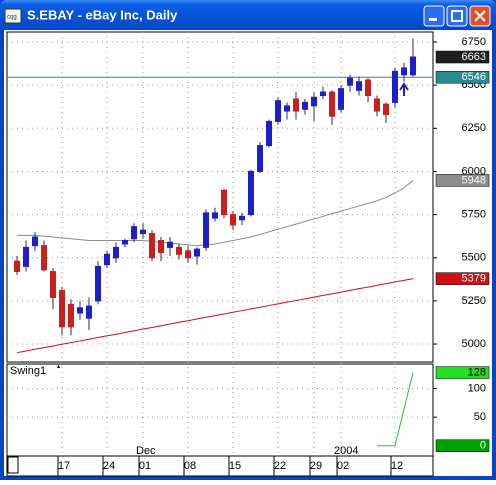 Image resolution: width=496 pixels, height=485 pixels. I want to click on y-tick-label: 50, so click(480, 417).